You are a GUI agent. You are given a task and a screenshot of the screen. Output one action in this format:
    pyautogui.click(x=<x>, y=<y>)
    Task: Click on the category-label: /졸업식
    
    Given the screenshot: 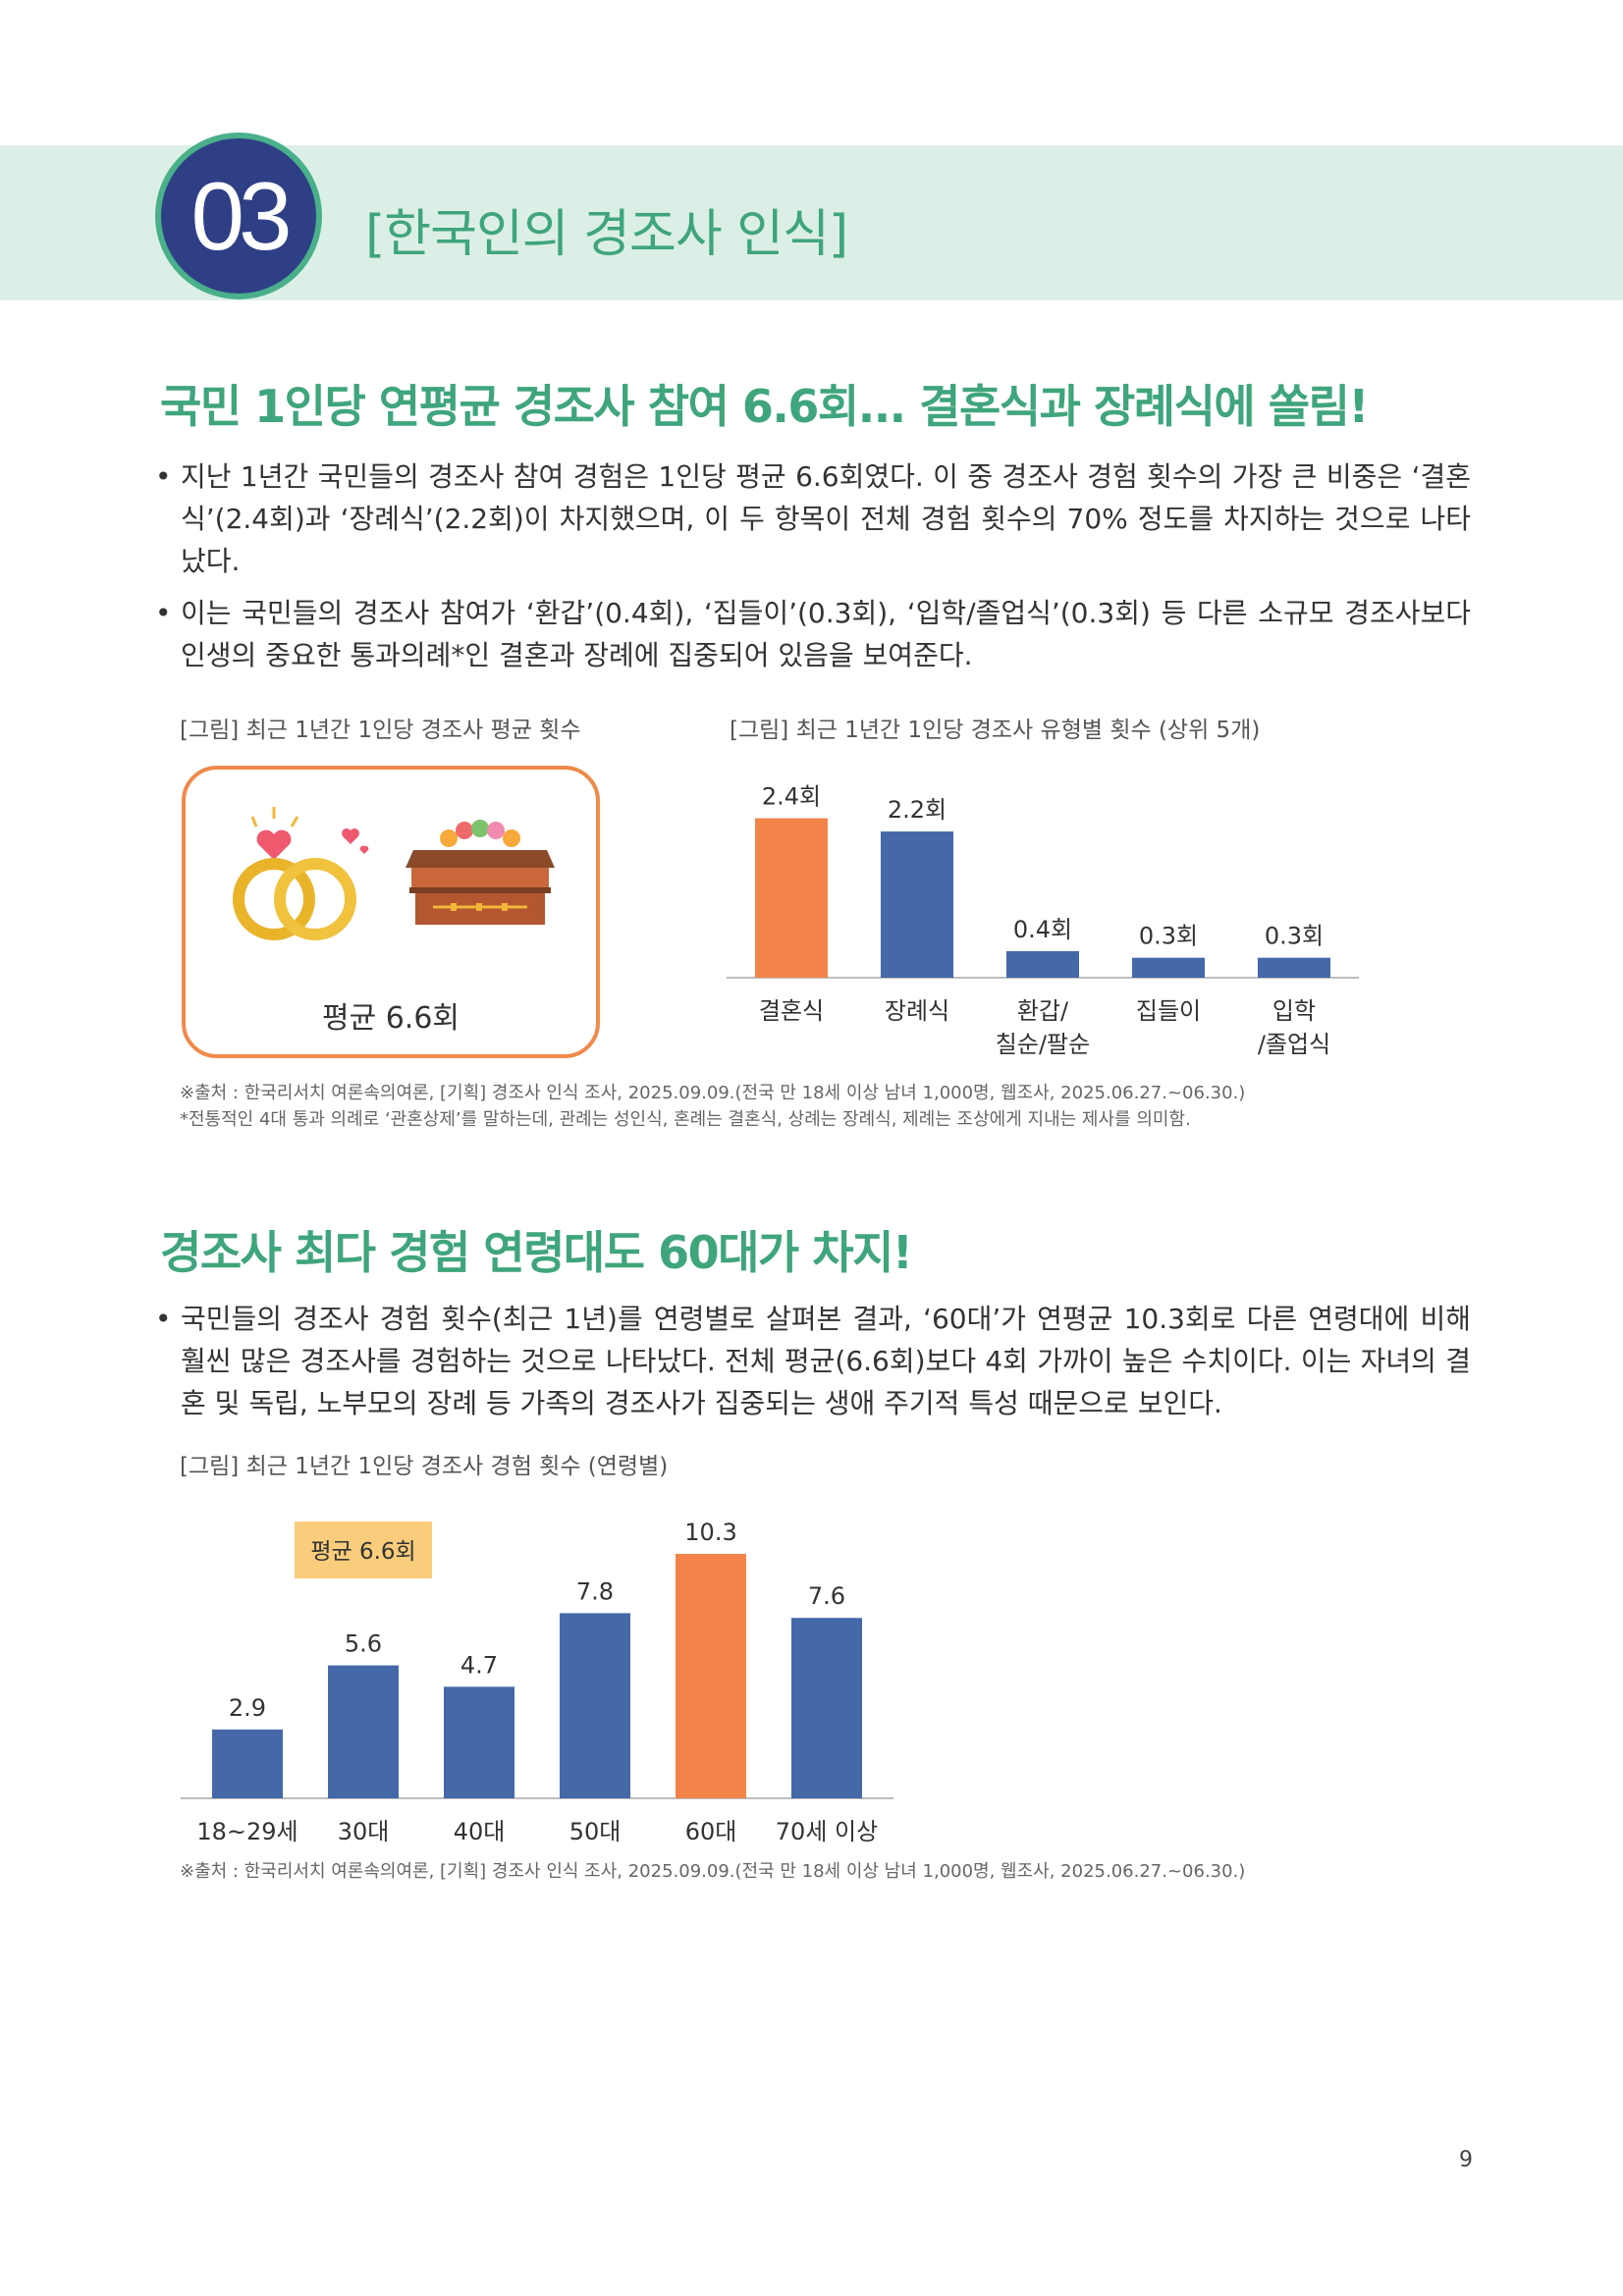 What is the action you would take?
    pyautogui.click(x=1294, y=1045)
    